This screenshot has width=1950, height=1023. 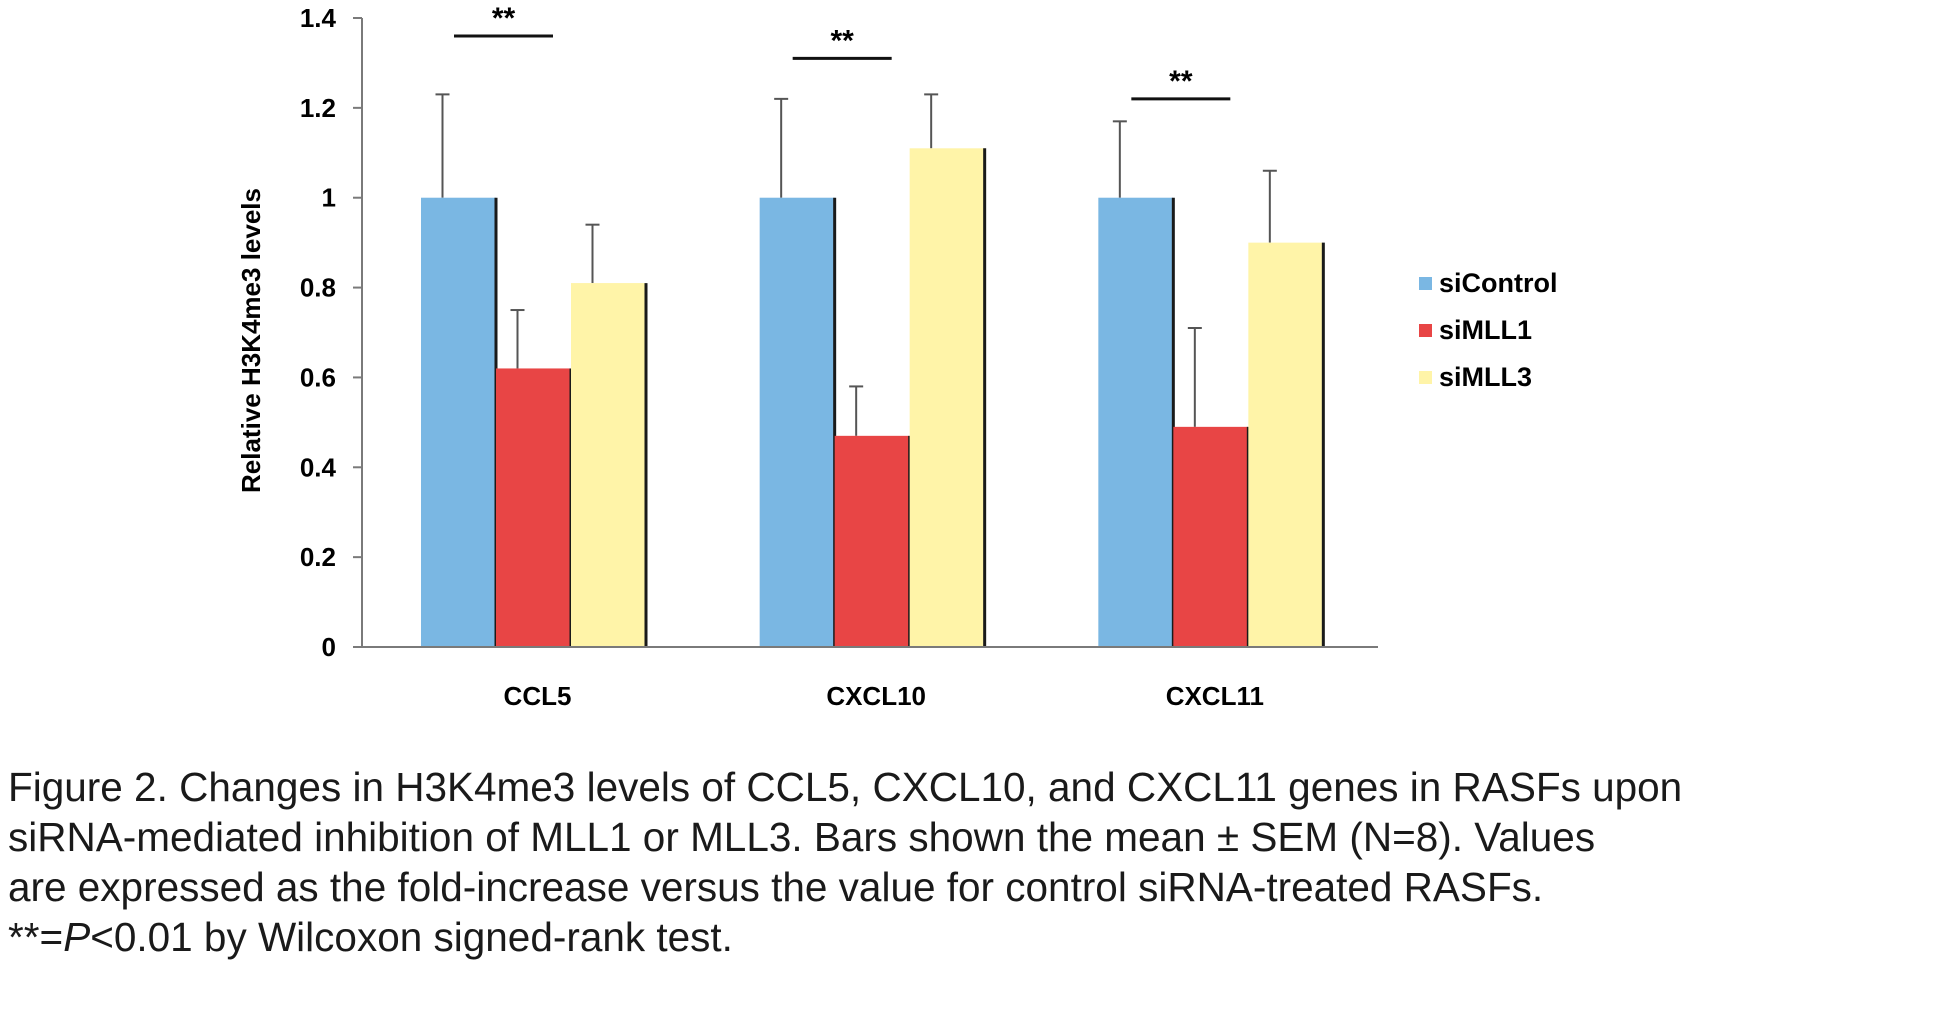 I want to click on y-tick-label: 0.8, so click(x=318, y=288).